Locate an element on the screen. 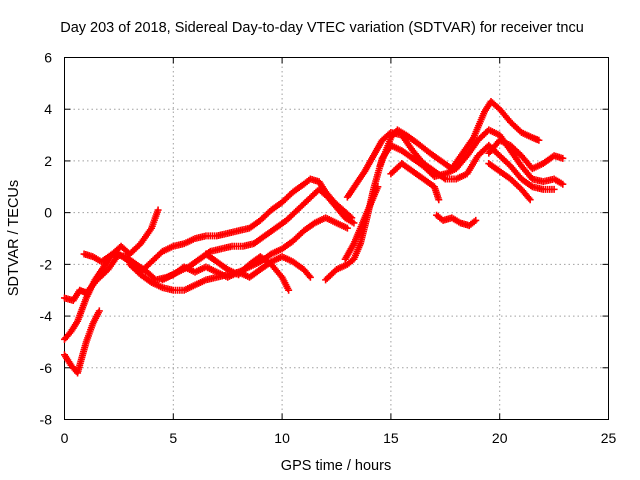 This screenshot has height=480, width=640. y-tick-label: 2 is located at coordinates (48, 161).